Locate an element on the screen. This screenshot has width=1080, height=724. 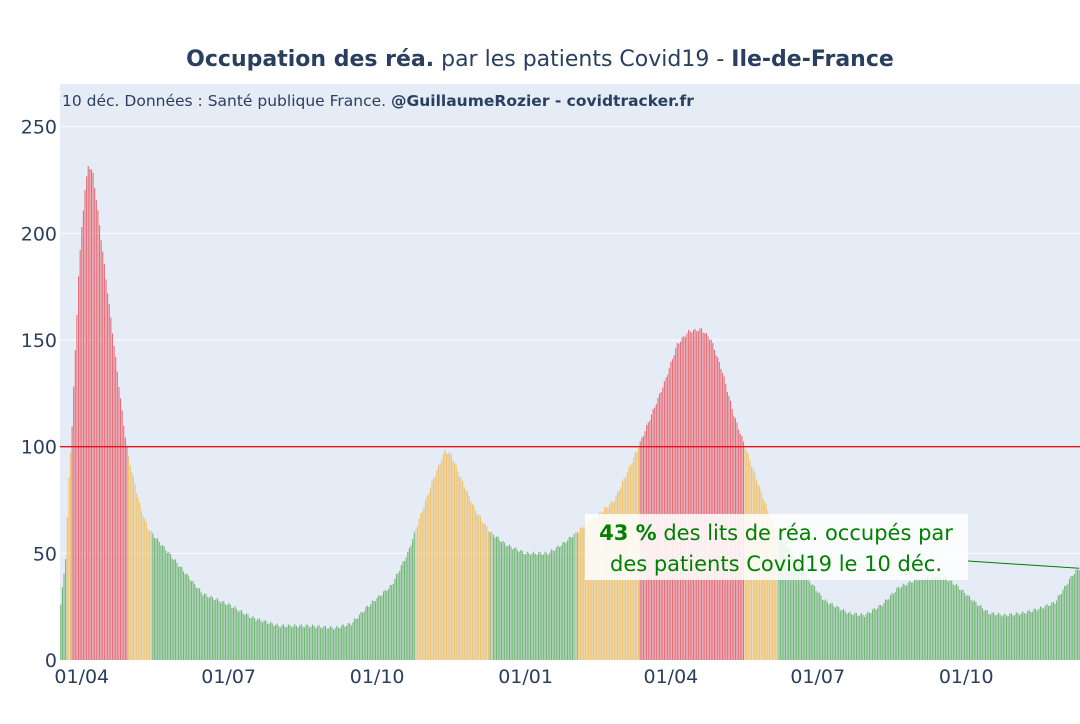
x-tick-label: 01/04 is located at coordinates (81, 677).